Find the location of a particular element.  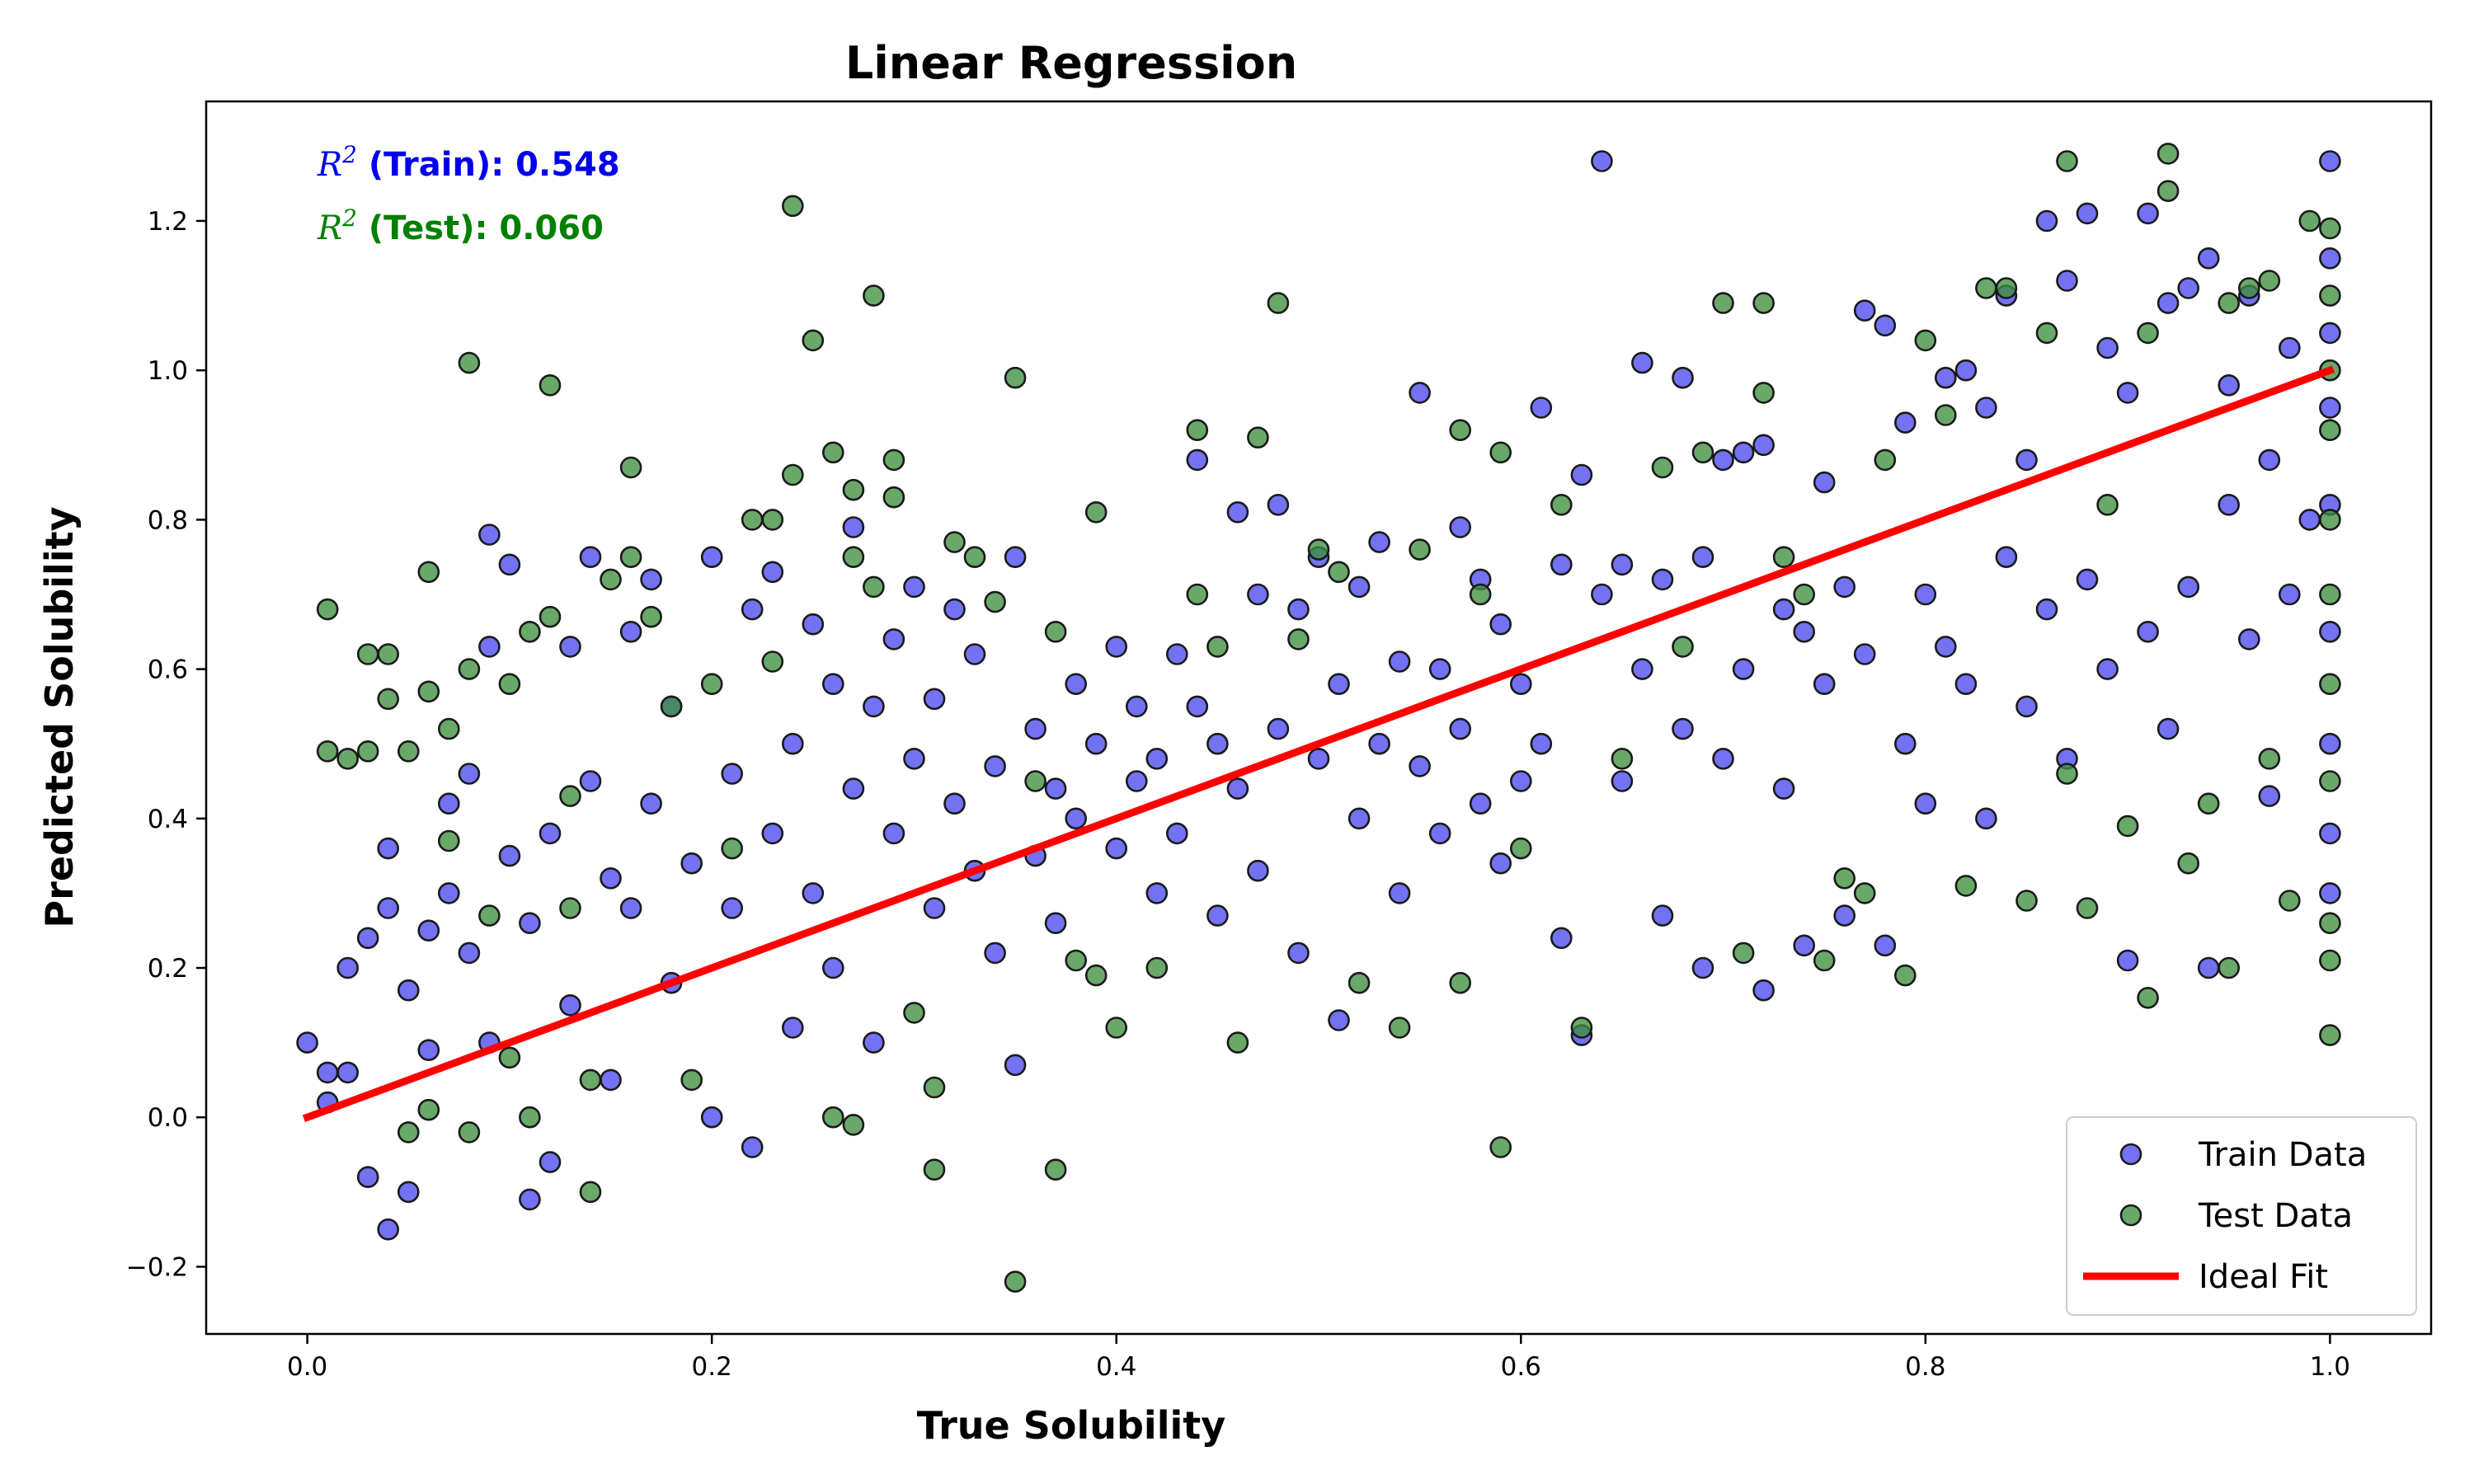

y-tick-label: −0.2 is located at coordinates (157, 1267).